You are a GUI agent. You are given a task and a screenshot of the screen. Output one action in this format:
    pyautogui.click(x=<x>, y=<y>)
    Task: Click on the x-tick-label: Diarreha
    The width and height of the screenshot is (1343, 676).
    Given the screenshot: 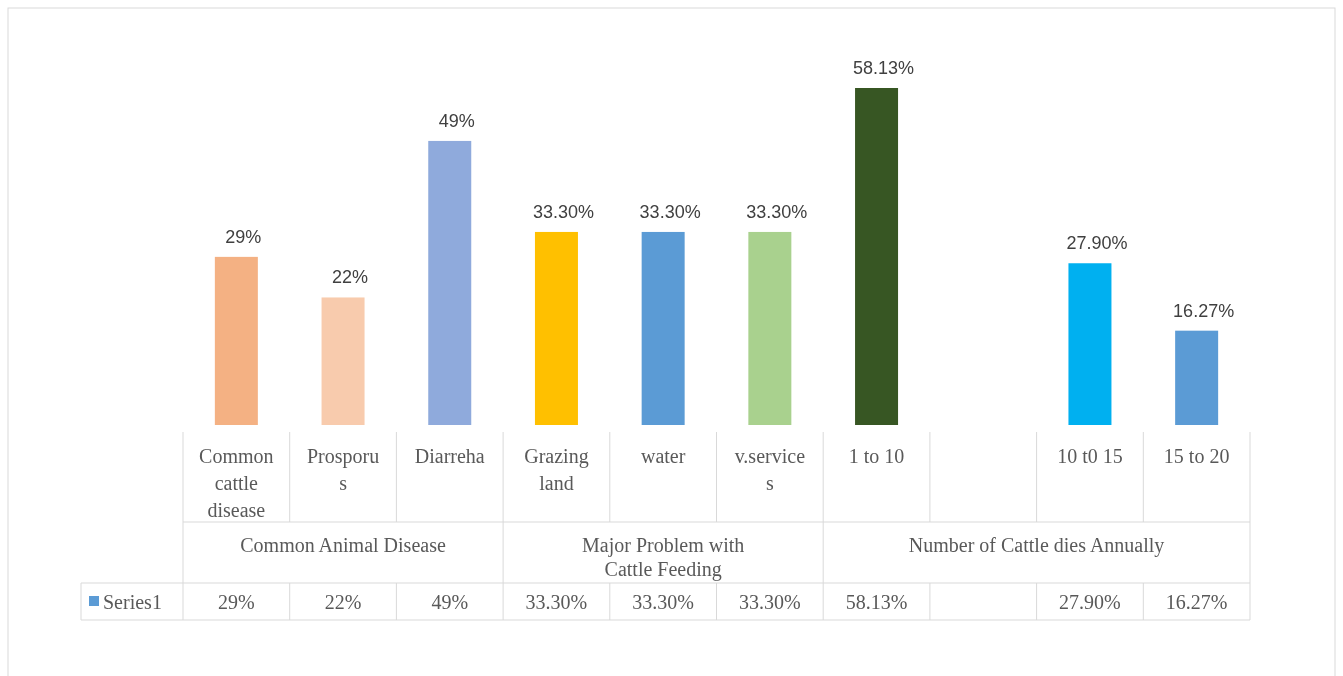 What is the action you would take?
    pyautogui.click(x=449, y=456)
    